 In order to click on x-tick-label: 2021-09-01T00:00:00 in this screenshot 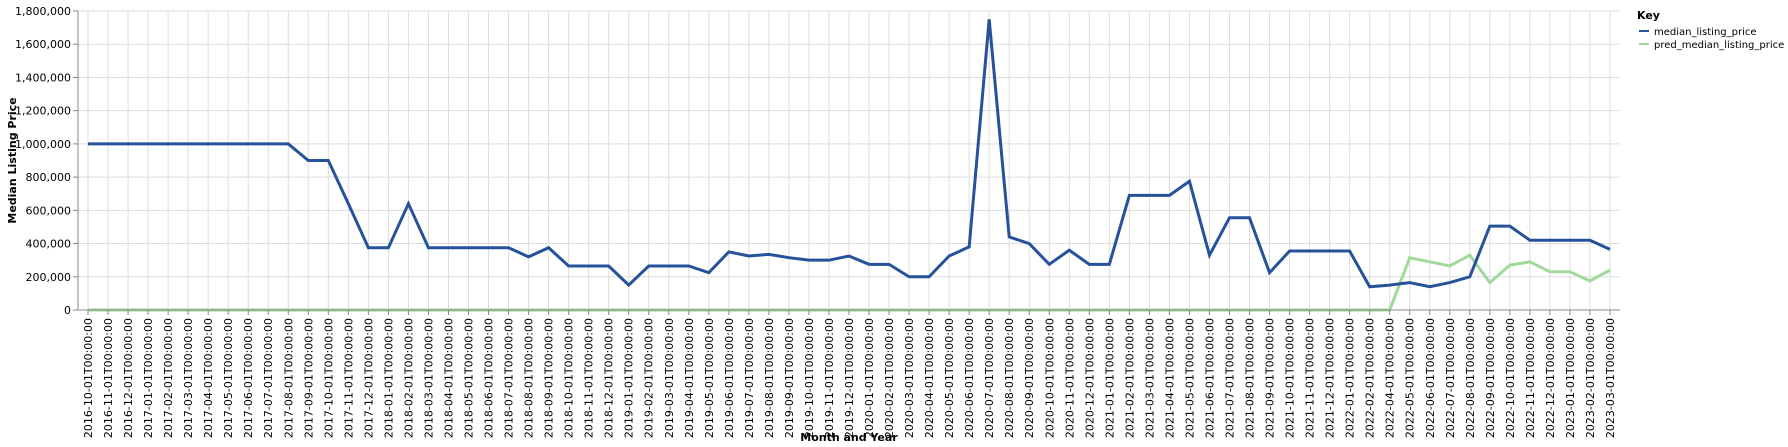, I will do `click(1270, 378)`.